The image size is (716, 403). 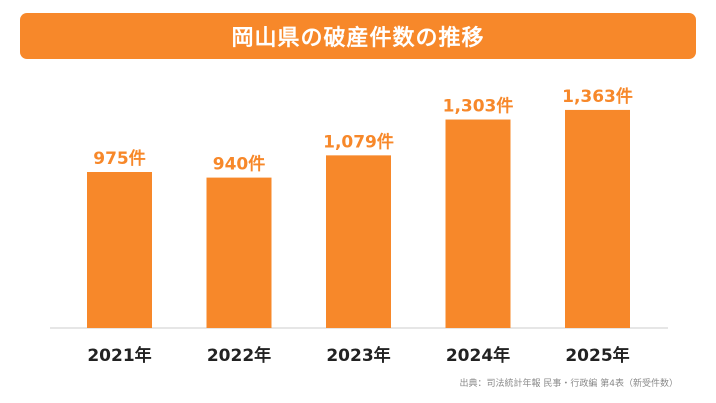 I want to click on x-tick-label-1: 2021年, so click(x=119, y=355).